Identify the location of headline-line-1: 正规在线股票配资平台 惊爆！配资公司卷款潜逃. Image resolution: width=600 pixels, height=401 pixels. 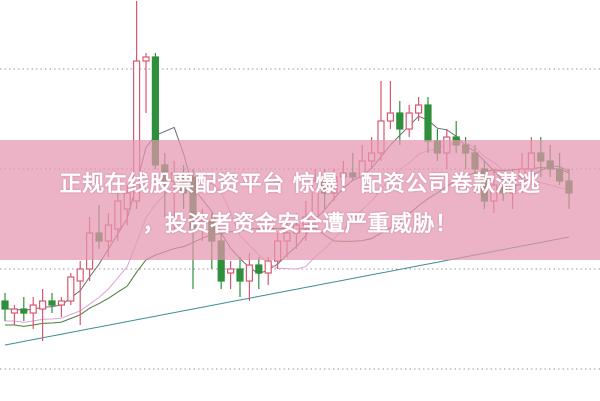
(300, 184).